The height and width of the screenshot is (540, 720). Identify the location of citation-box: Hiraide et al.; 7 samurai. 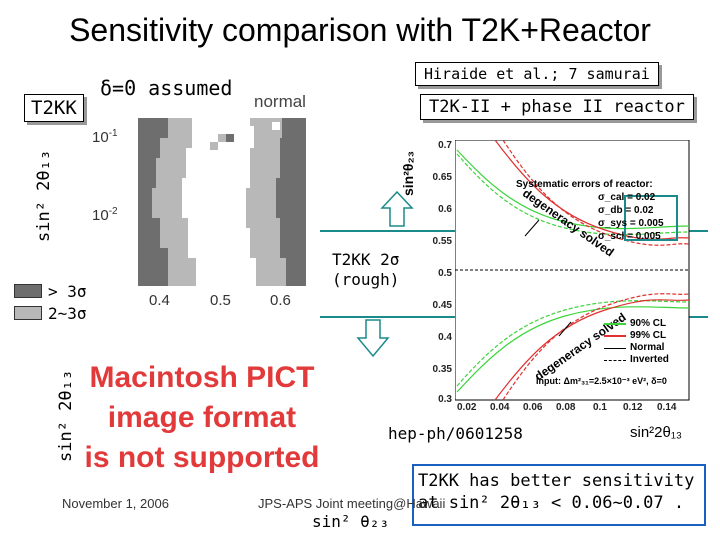
(537, 74).